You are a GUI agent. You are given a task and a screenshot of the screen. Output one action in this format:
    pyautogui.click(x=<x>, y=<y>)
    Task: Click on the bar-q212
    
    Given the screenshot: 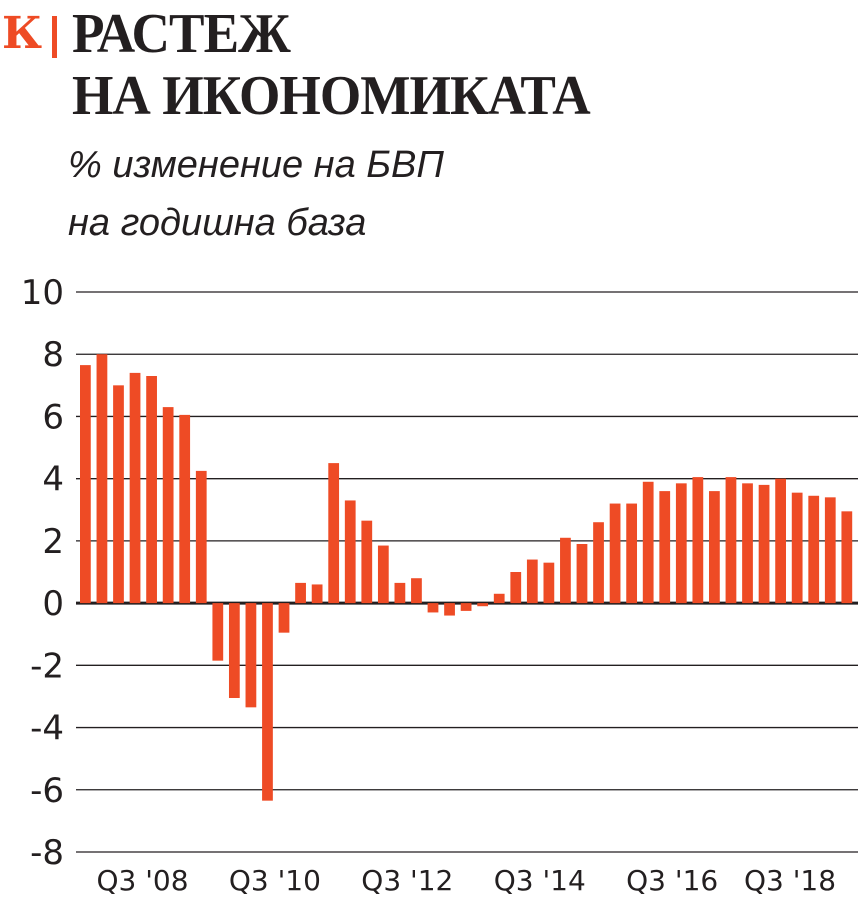 What is the action you would take?
    pyautogui.click(x=367, y=562)
    